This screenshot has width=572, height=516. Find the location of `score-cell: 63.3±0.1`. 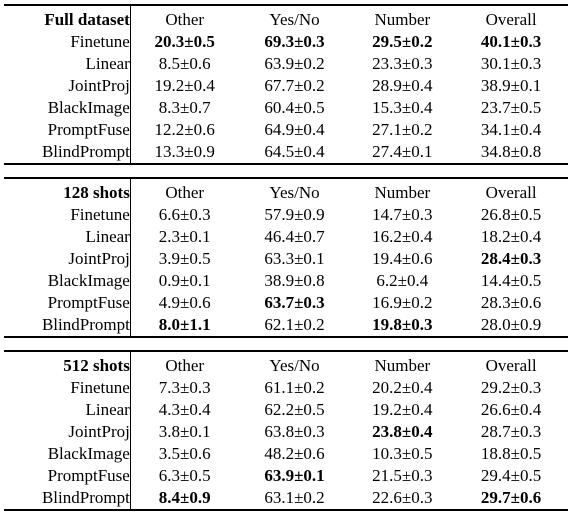

score-cell: 63.3±0.1 is located at coordinates (294, 258).